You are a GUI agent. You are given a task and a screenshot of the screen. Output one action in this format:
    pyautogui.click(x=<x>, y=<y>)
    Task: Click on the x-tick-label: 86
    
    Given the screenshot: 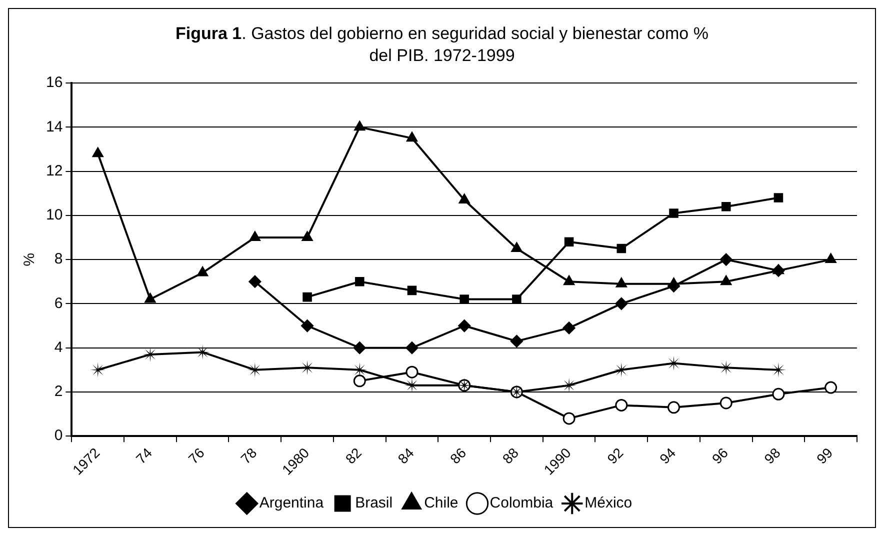 What is the action you would take?
    pyautogui.click(x=458, y=455)
    